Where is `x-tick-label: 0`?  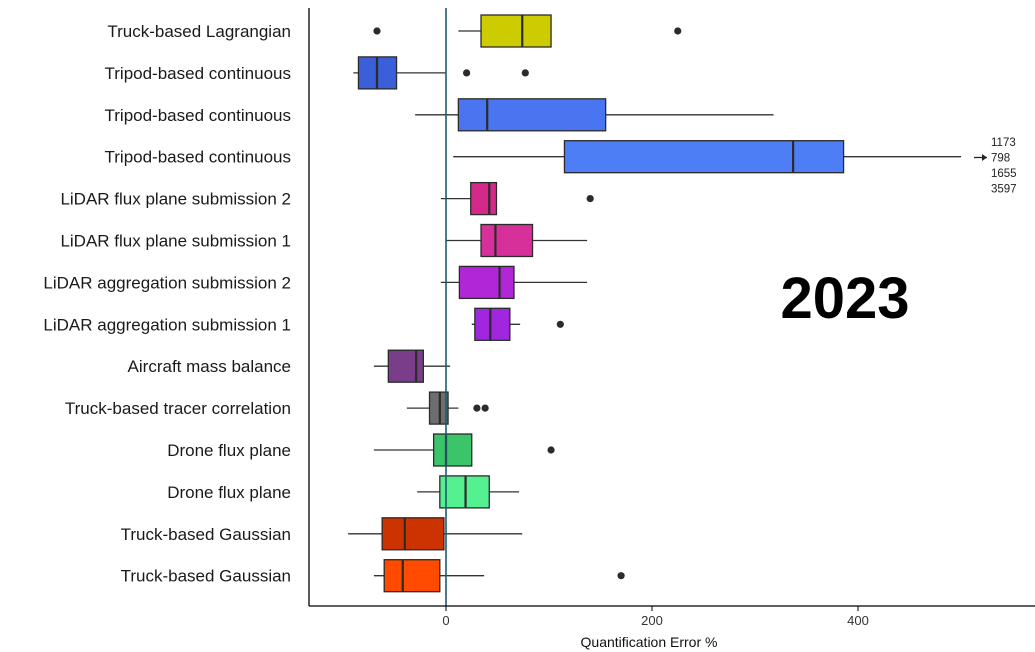 x-tick-label: 0 is located at coordinates (445, 620).